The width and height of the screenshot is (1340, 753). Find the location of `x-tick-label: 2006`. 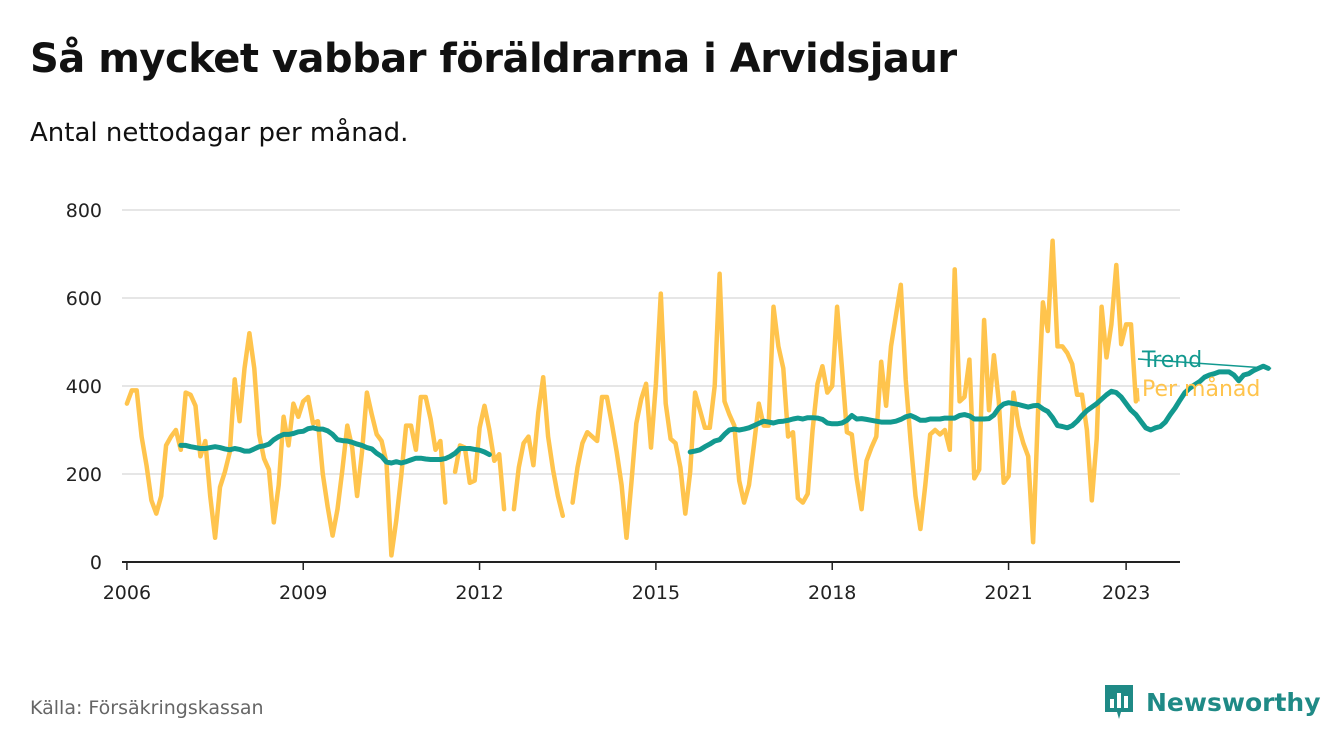

x-tick-label: 2006 is located at coordinates (127, 593).